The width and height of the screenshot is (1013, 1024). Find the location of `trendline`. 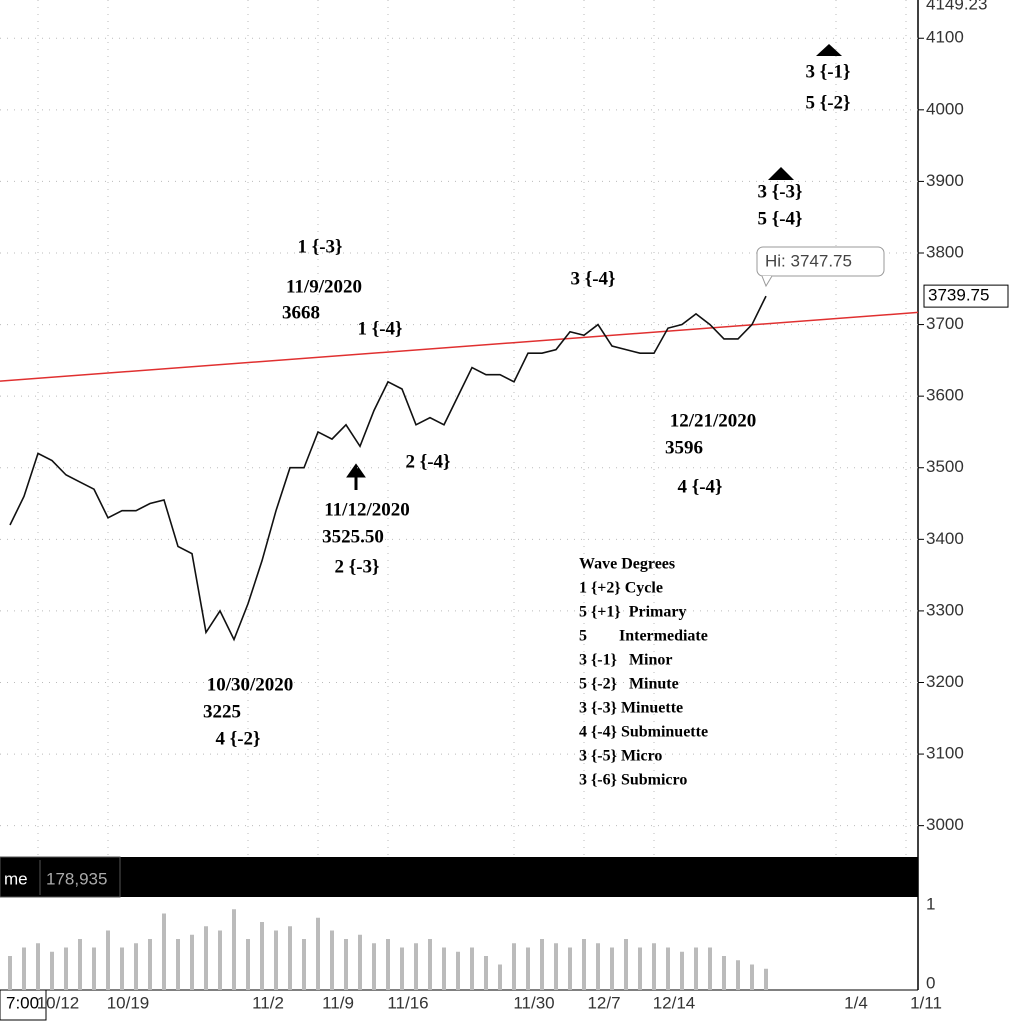

trendline is located at coordinates (459, 346).